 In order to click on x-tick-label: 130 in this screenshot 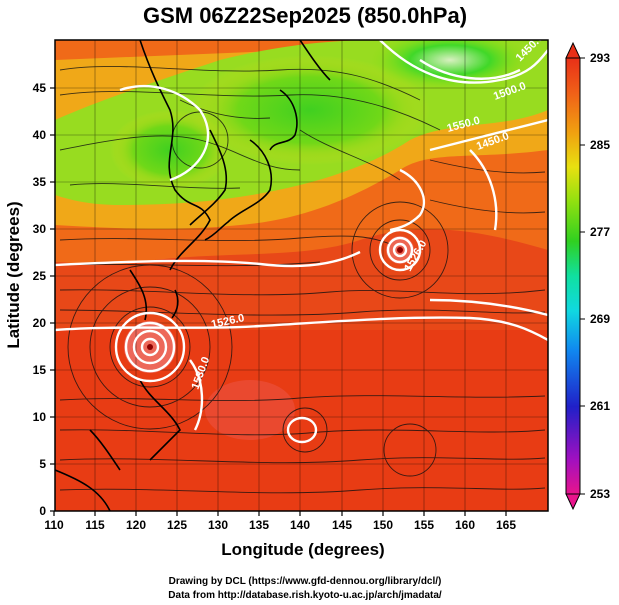, I will do `click(218, 525)`.